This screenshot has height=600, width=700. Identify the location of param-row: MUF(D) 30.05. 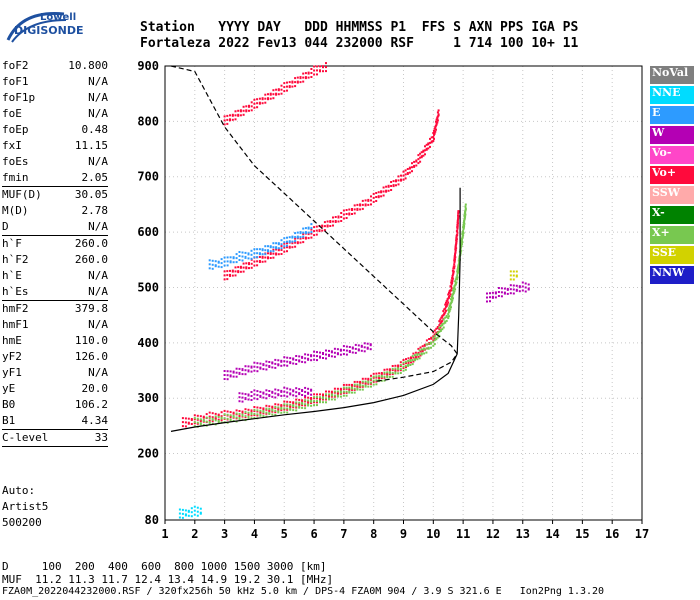
(55, 195).